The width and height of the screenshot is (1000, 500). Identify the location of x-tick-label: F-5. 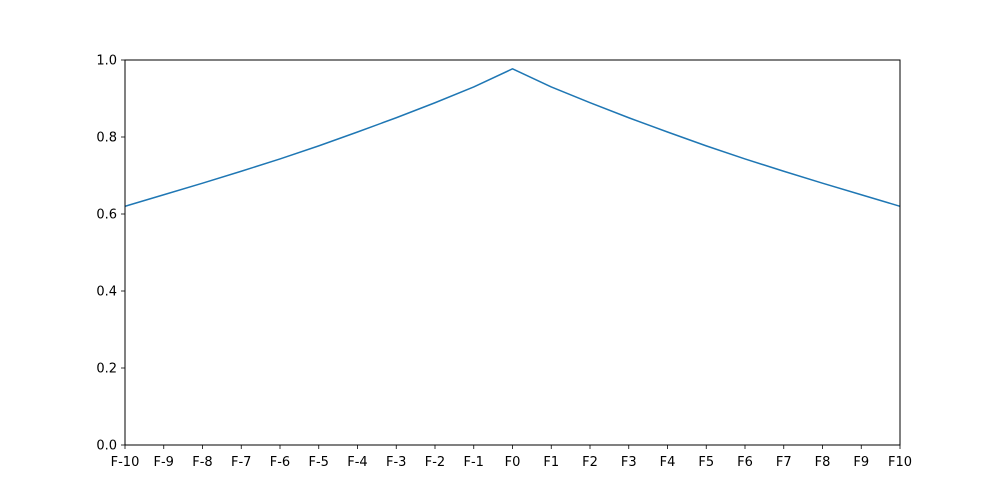
(319, 462).